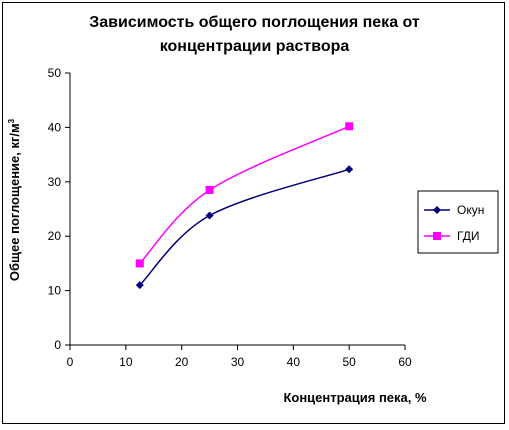  I want to click on legend-label-1: ГДИ, so click(468, 236).